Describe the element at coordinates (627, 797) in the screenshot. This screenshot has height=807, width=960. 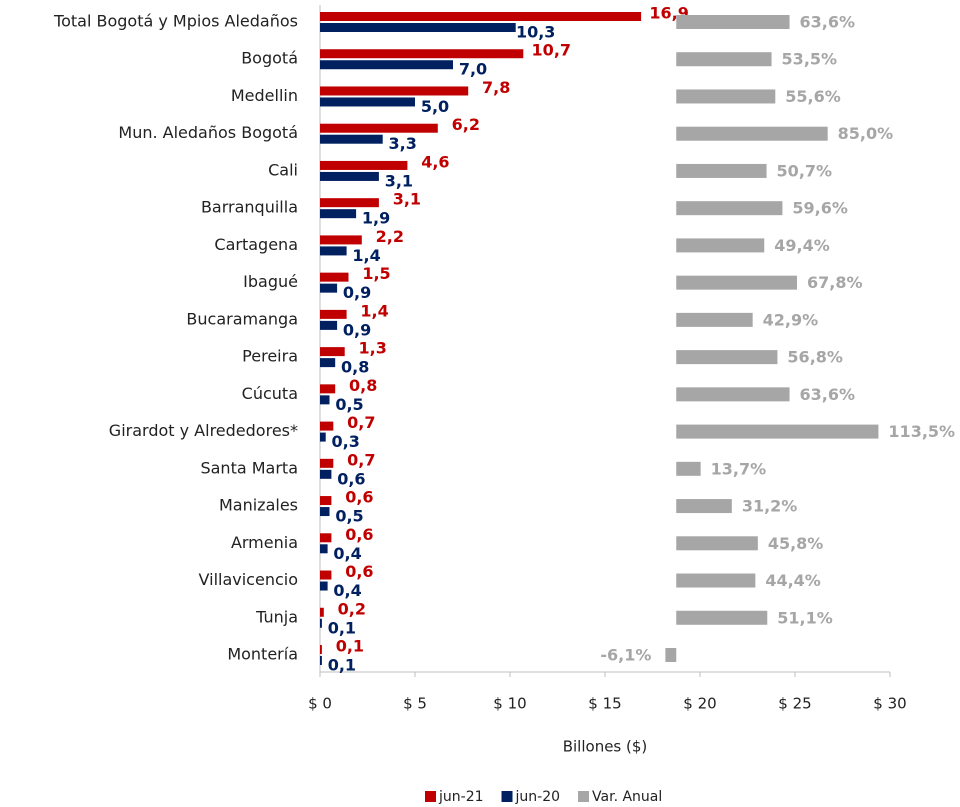
I see `legend-label: Var. Anual` at that location.